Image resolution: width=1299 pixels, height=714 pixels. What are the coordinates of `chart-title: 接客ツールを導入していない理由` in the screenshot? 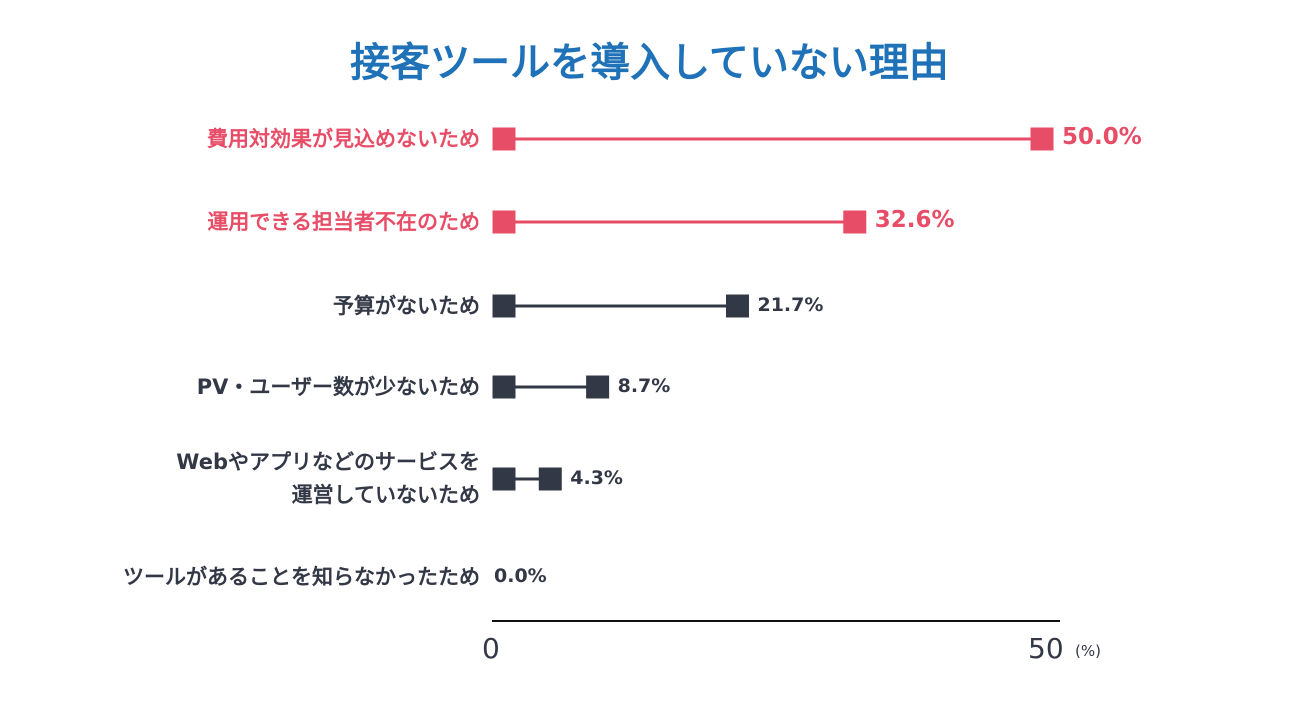 It's located at (649, 63).